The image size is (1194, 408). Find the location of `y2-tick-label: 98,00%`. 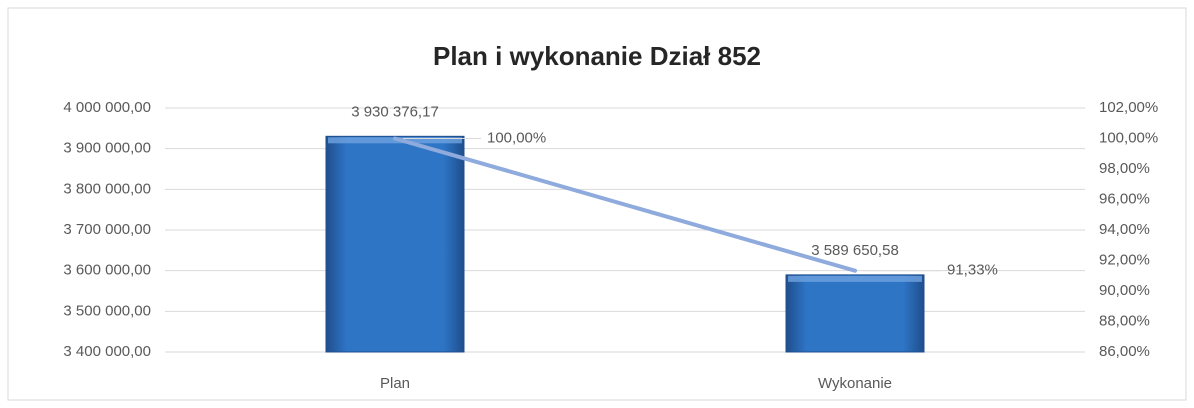

y2-tick-label: 98,00% is located at coordinates (1124, 168).